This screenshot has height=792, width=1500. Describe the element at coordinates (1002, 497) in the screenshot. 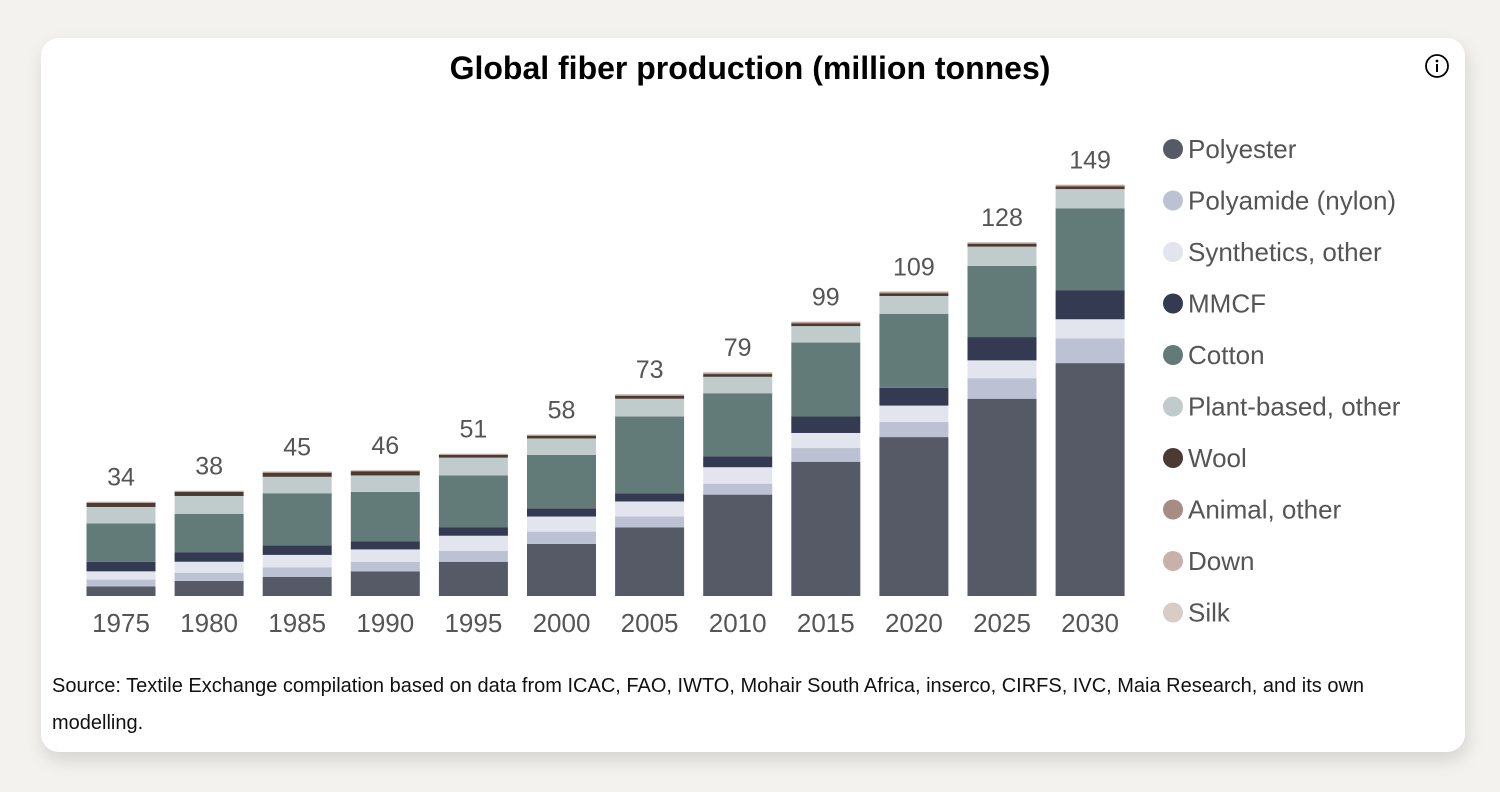

I see `bar-segment-polyester-2025` at that location.